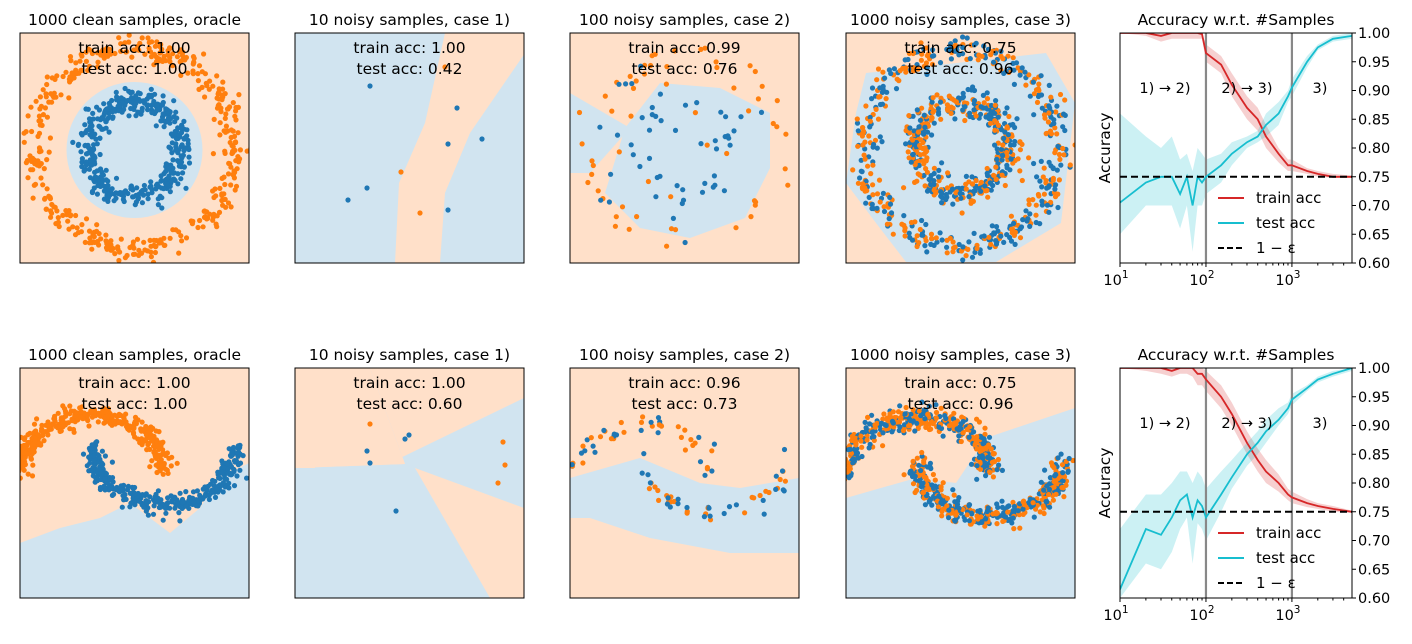 The image size is (1412, 644). I want to click on legend-label: train acc, so click(1288, 533).